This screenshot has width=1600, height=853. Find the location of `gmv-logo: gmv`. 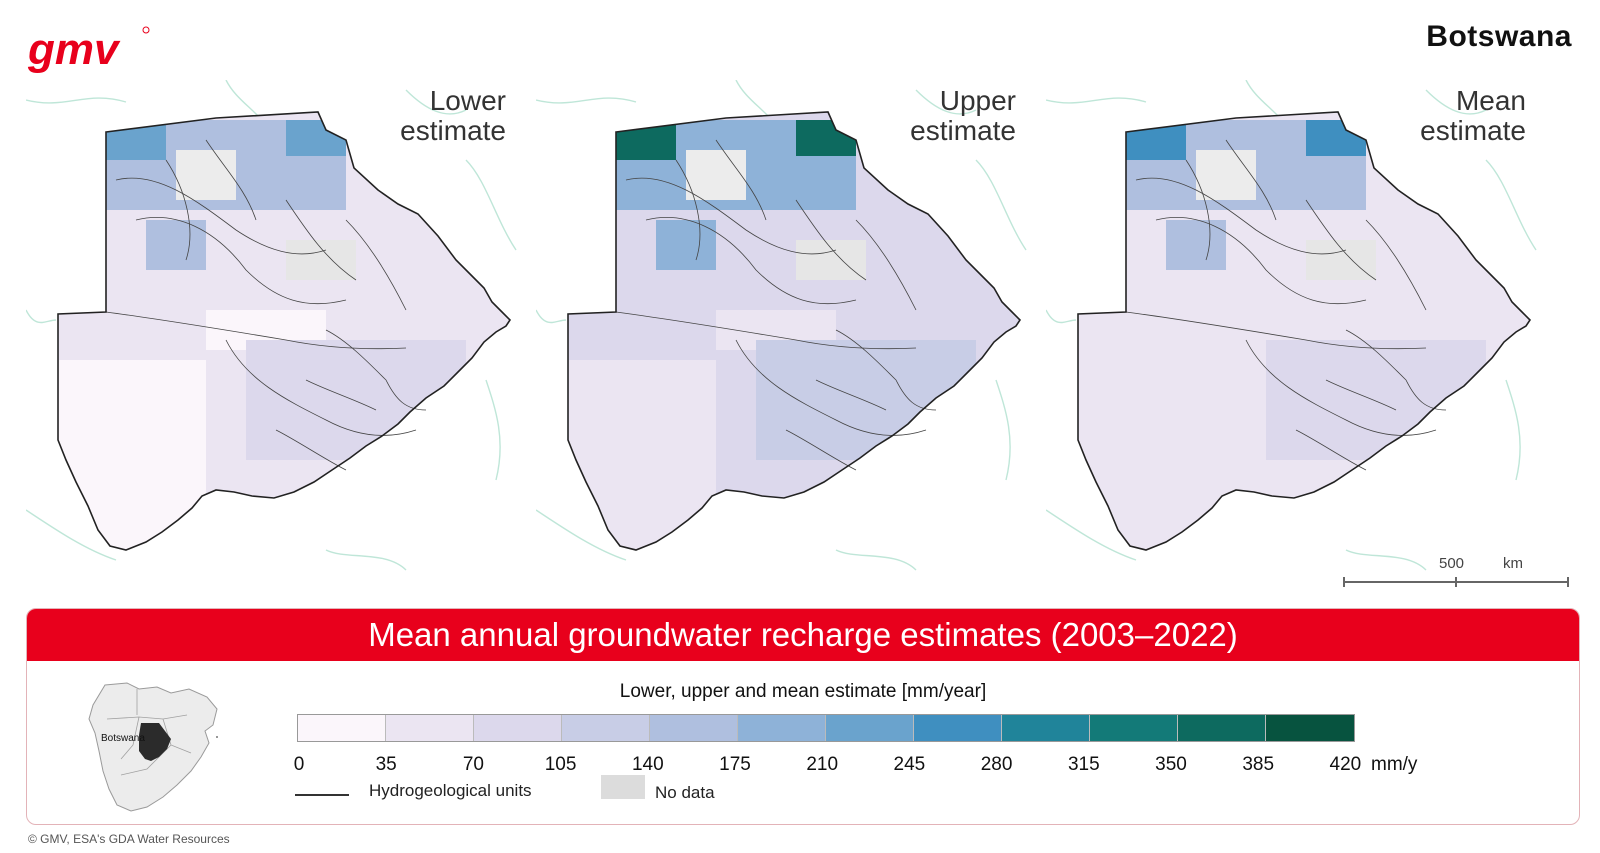

gmv-logo: gmv is located at coordinates (88, 49).